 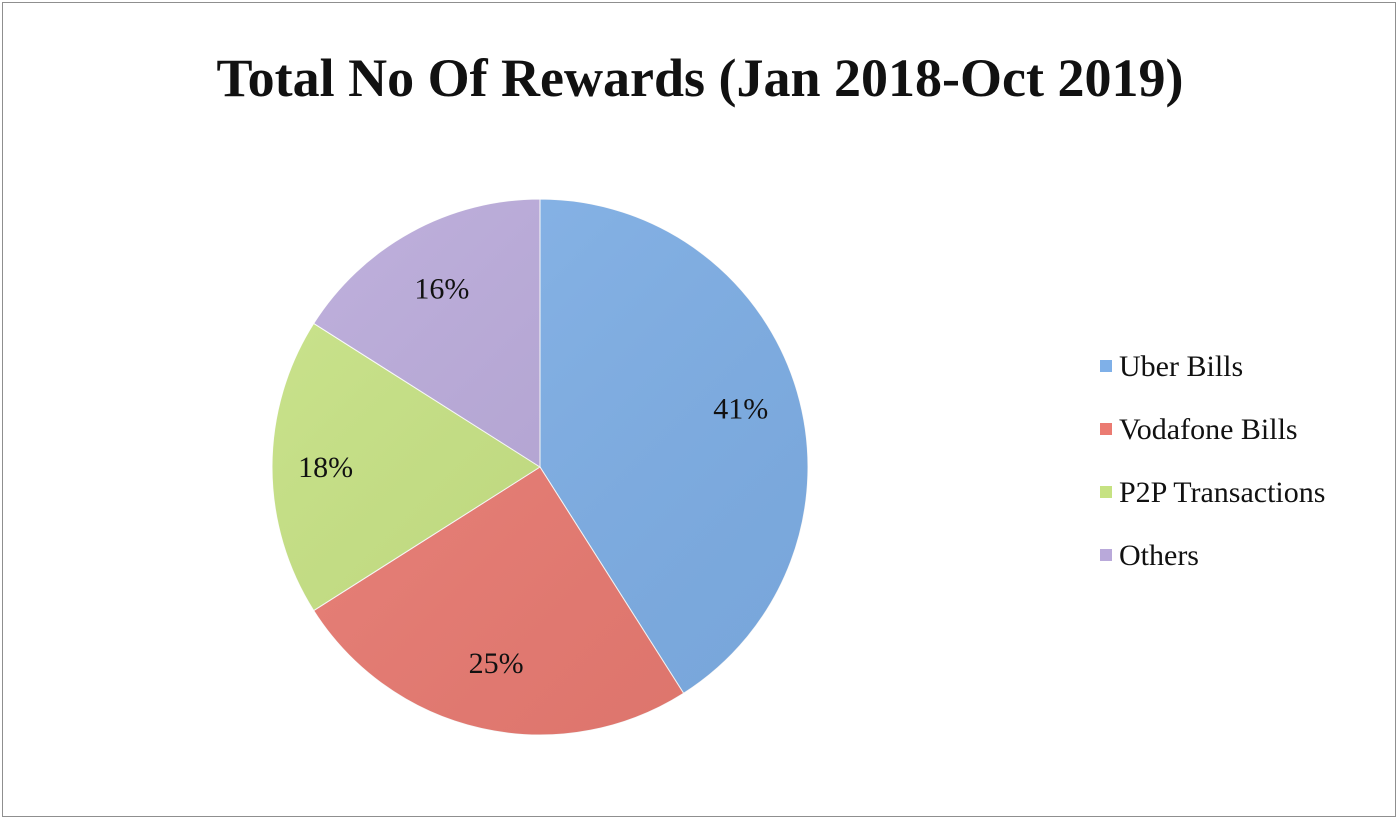 I want to click on legend-swatch-others, so click(x=1106, y=555).